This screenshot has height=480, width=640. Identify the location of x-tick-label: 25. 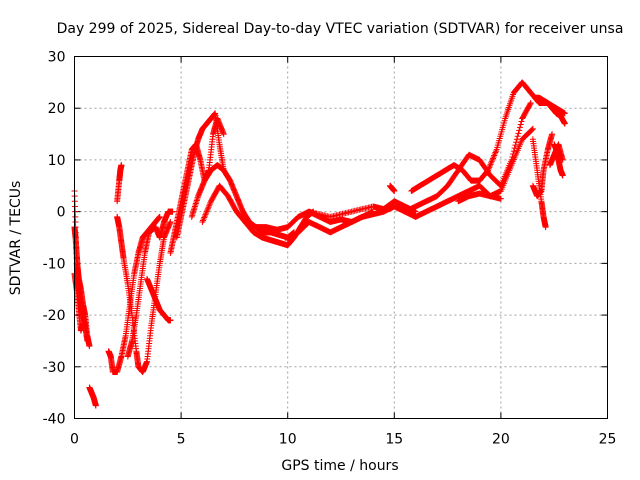
(608, 440).